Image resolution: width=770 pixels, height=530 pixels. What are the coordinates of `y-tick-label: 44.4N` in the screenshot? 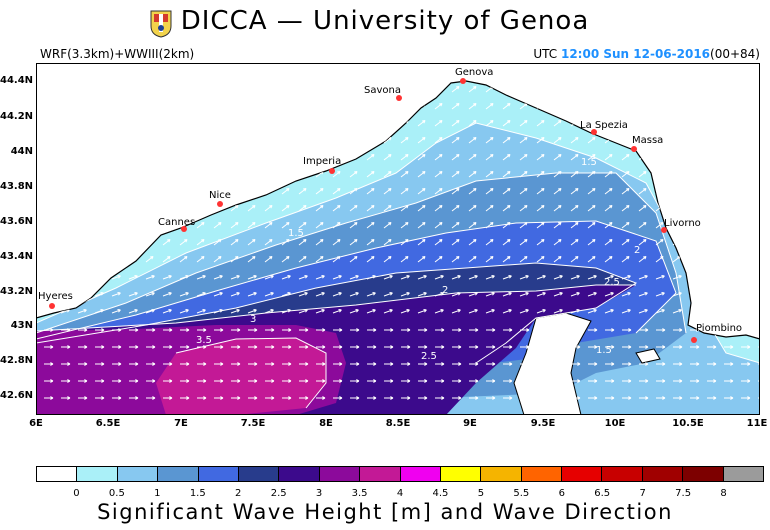 It's located at (17, 80).